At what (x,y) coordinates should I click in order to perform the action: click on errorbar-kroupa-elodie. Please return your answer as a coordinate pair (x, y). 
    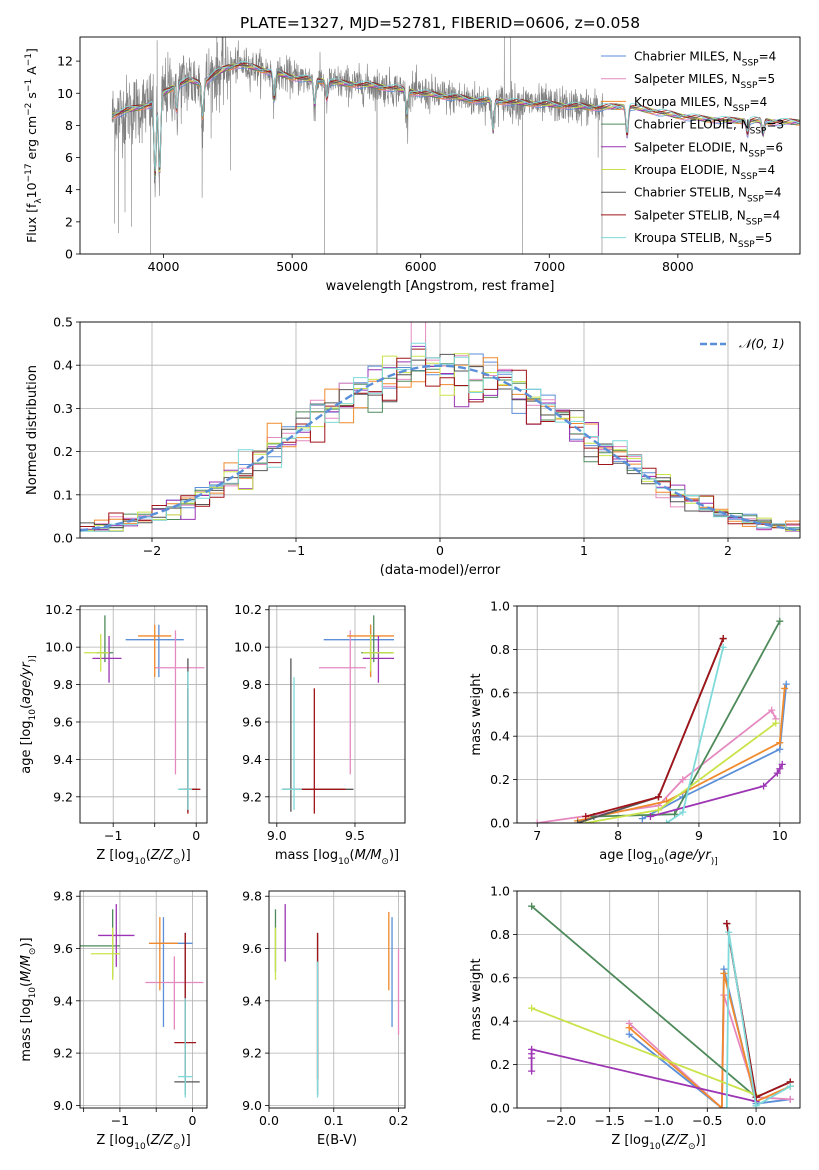
    Looking at the image, I should click on (97, 653).